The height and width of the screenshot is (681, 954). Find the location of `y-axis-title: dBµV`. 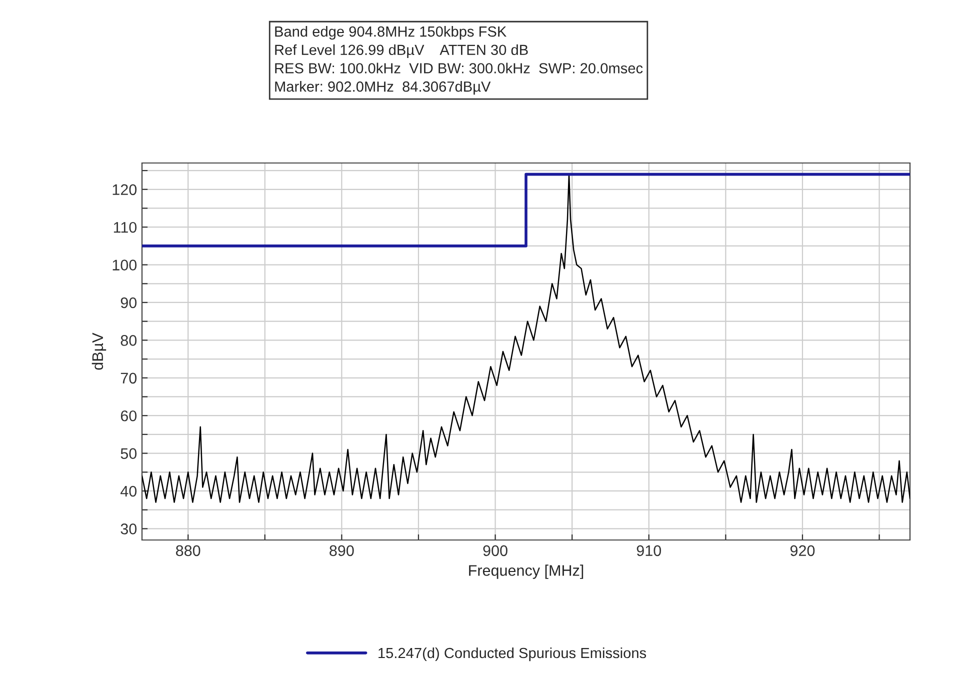

y-axis-title: dBµV is located at coordinates (99, 351).